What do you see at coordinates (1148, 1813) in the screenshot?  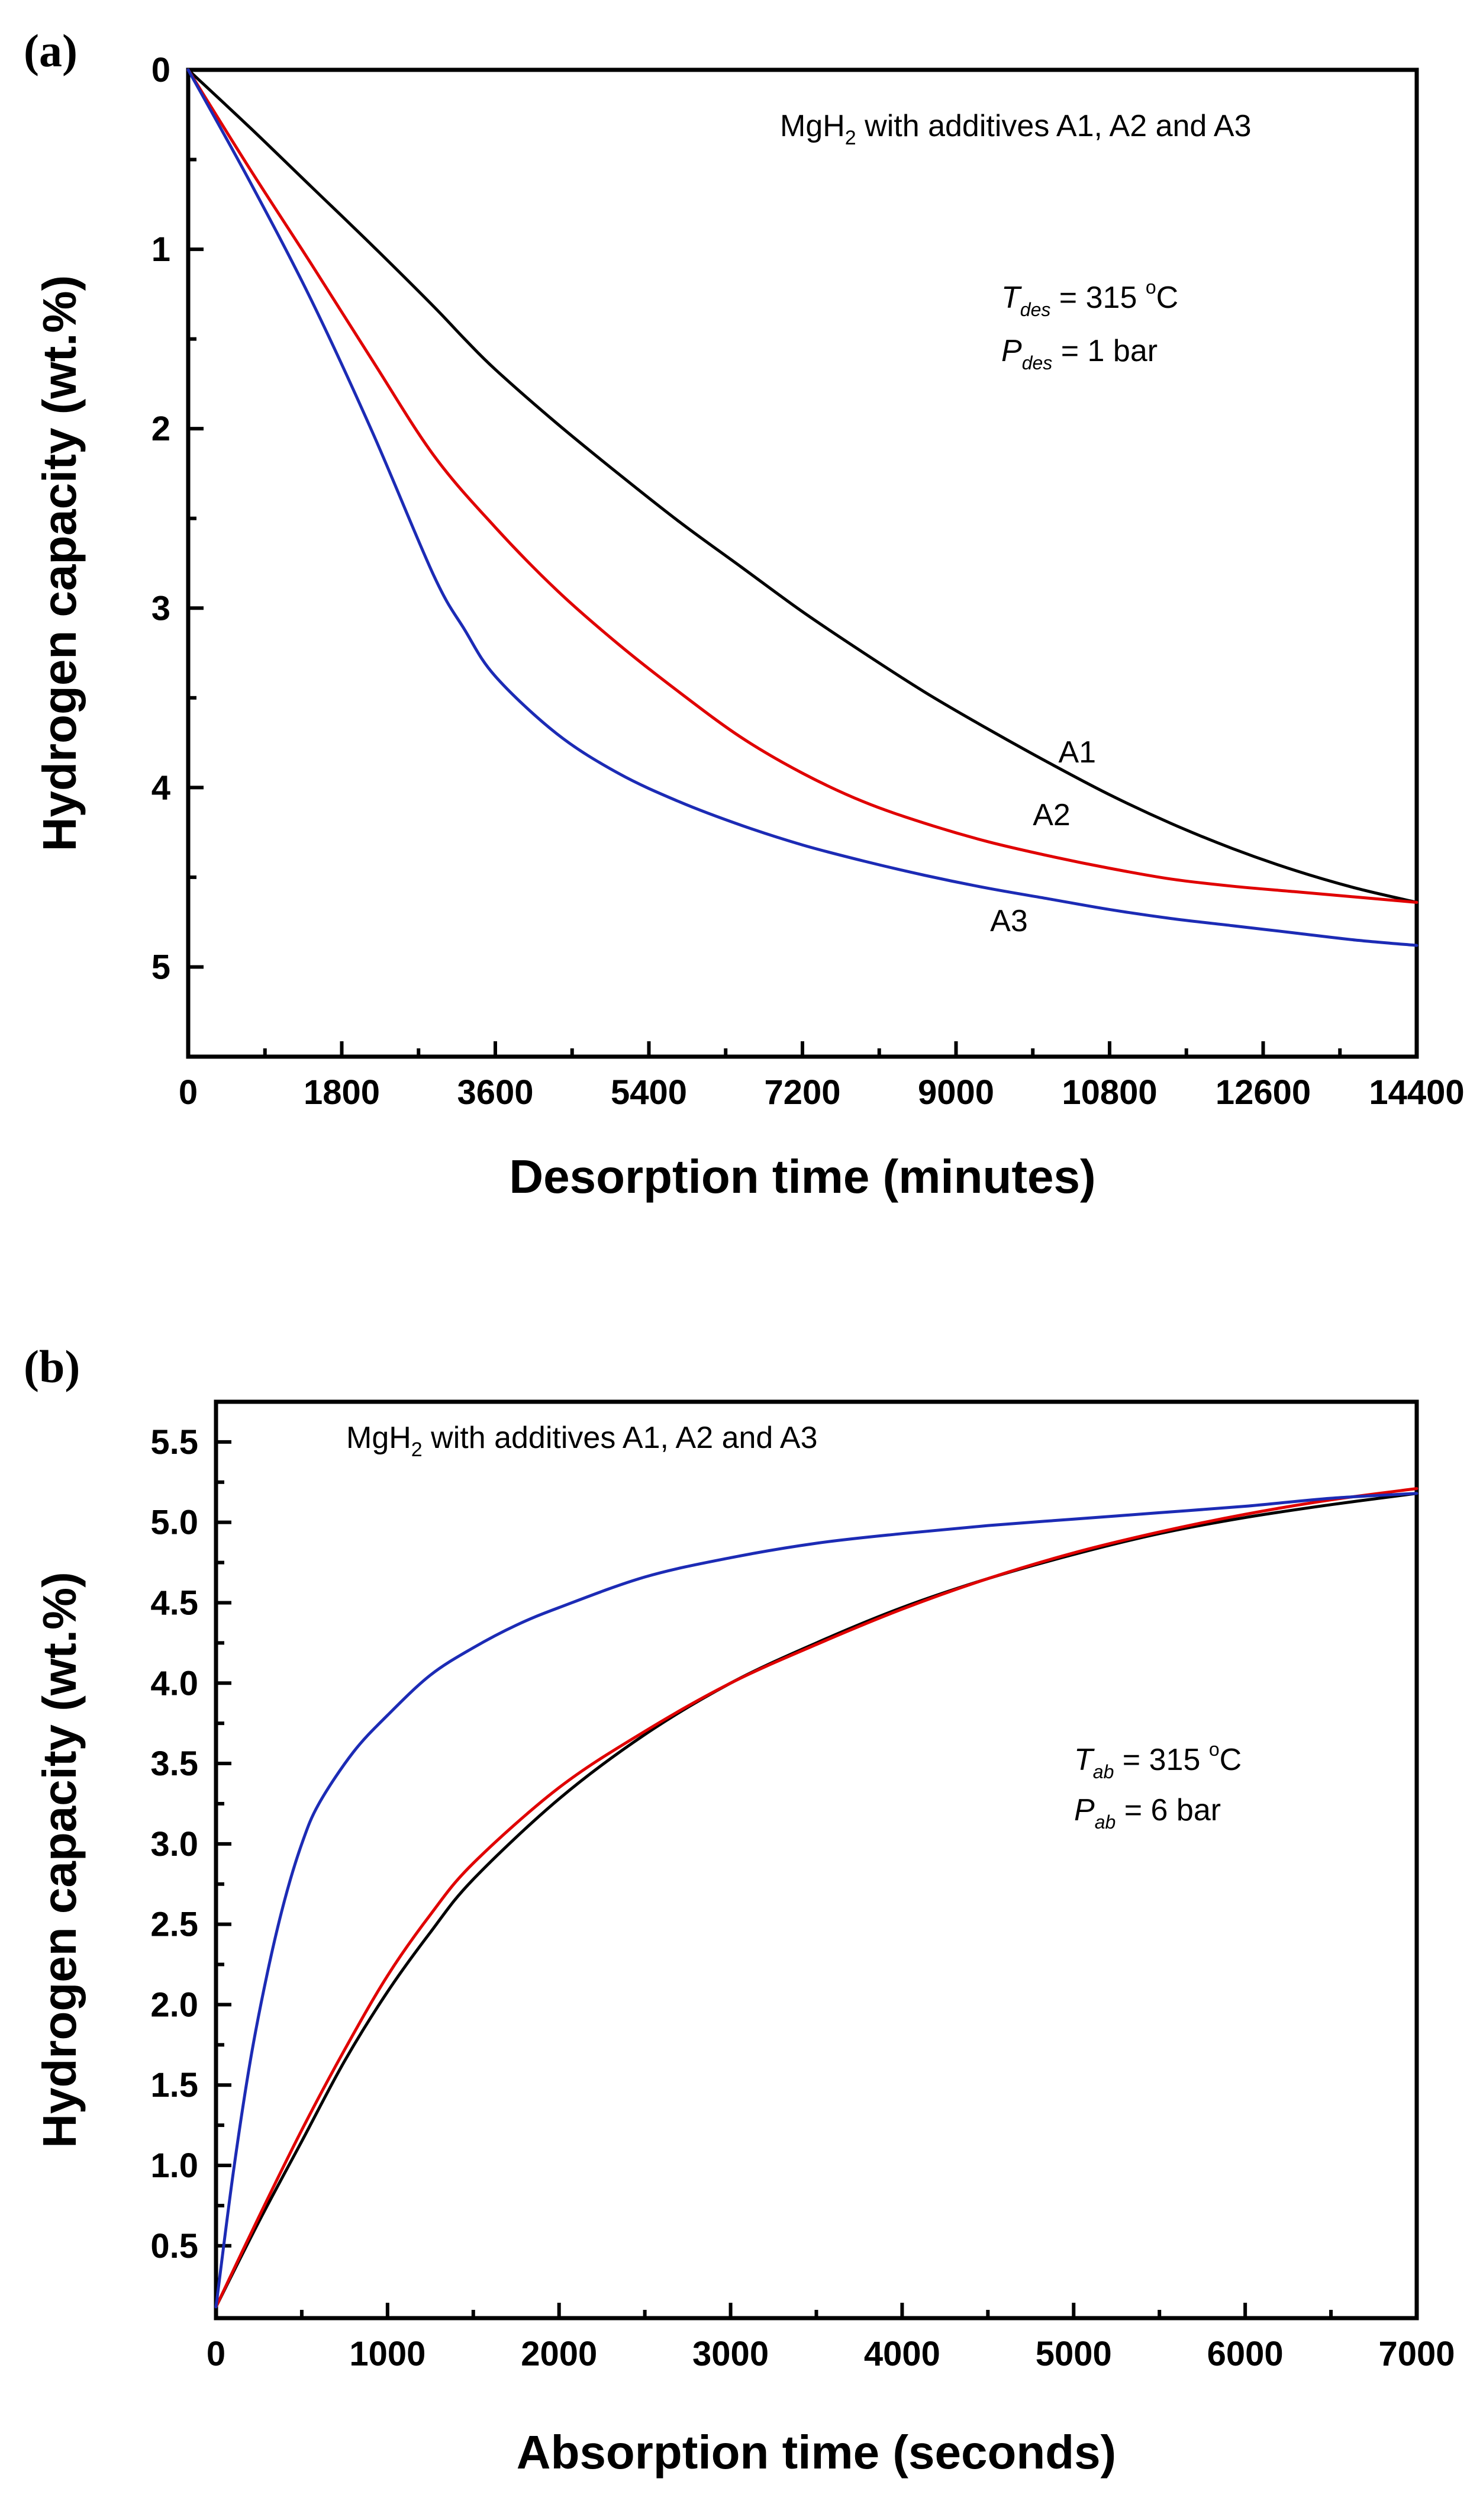 I see `condition-p: Pab = 6 bar` at bounding box center [1148, 1813].